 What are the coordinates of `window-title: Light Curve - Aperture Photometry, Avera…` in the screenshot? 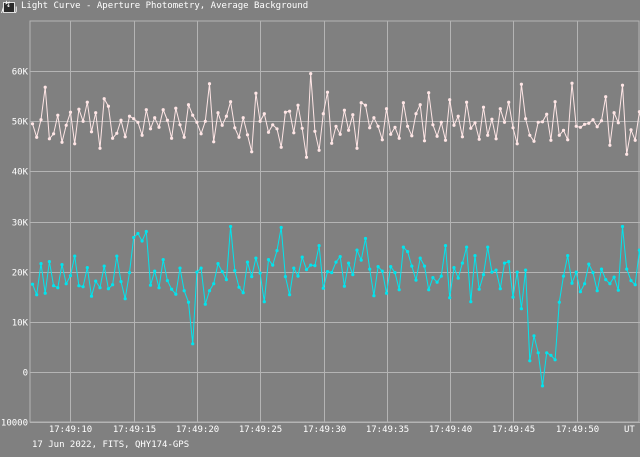 It's located at (165, 6).